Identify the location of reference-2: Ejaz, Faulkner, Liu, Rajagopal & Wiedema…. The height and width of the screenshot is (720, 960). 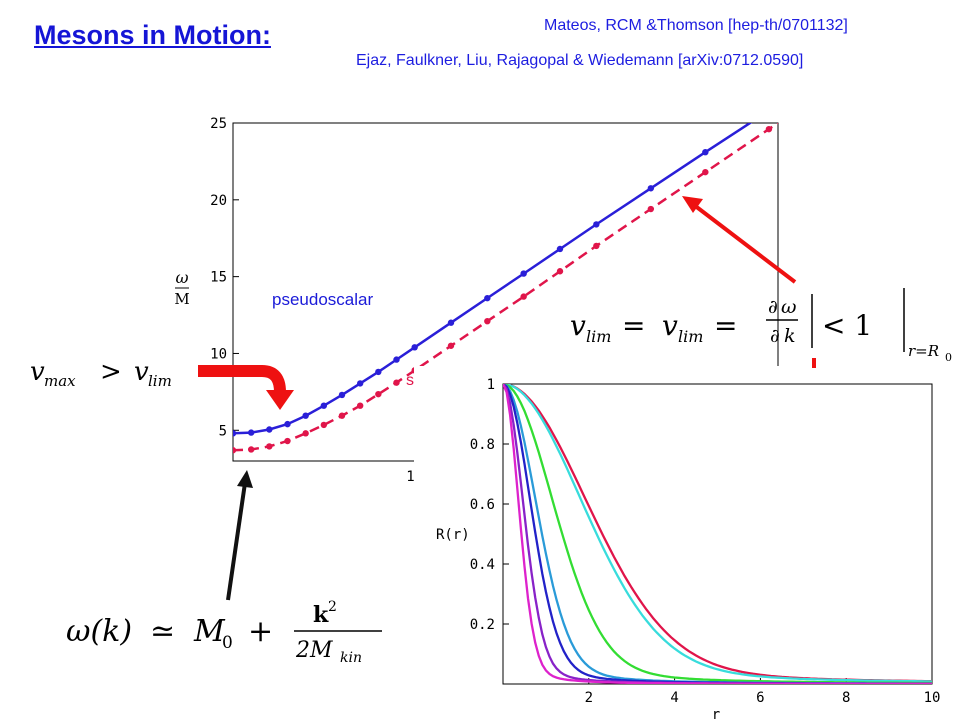
(580, 60).